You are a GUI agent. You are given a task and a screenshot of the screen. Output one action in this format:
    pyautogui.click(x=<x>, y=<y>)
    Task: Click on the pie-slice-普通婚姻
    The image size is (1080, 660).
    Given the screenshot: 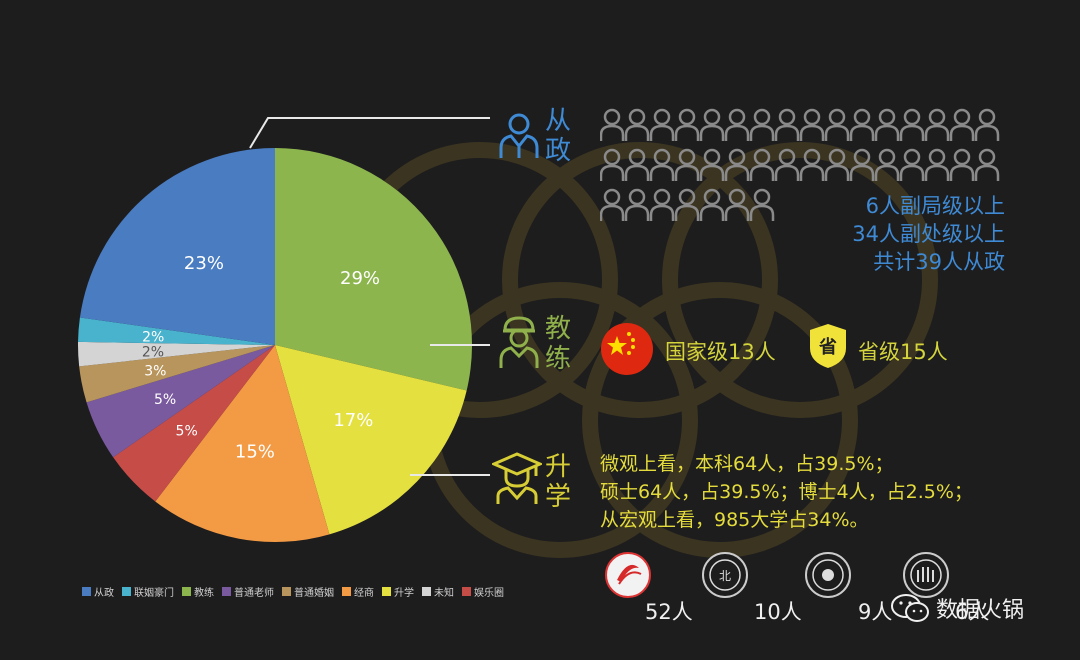 What is the action you would take?
    pyautogui.click(x=177, y=374)
    